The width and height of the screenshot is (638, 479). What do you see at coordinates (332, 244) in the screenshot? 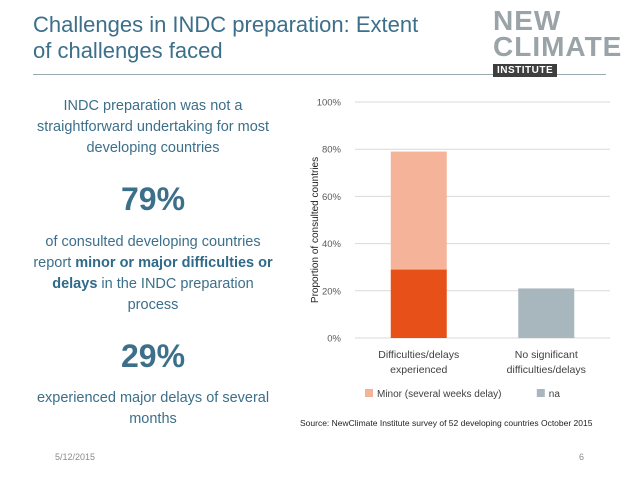
I see `y-tick-label: 40%` at bounding box center [332, 244].